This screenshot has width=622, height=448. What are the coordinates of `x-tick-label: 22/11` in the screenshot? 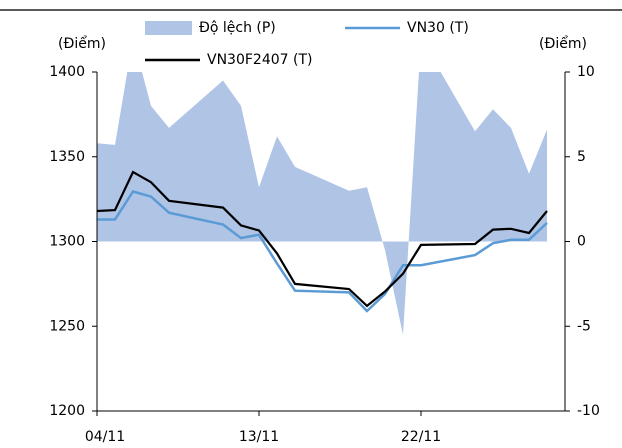 It's located at (421, 437).